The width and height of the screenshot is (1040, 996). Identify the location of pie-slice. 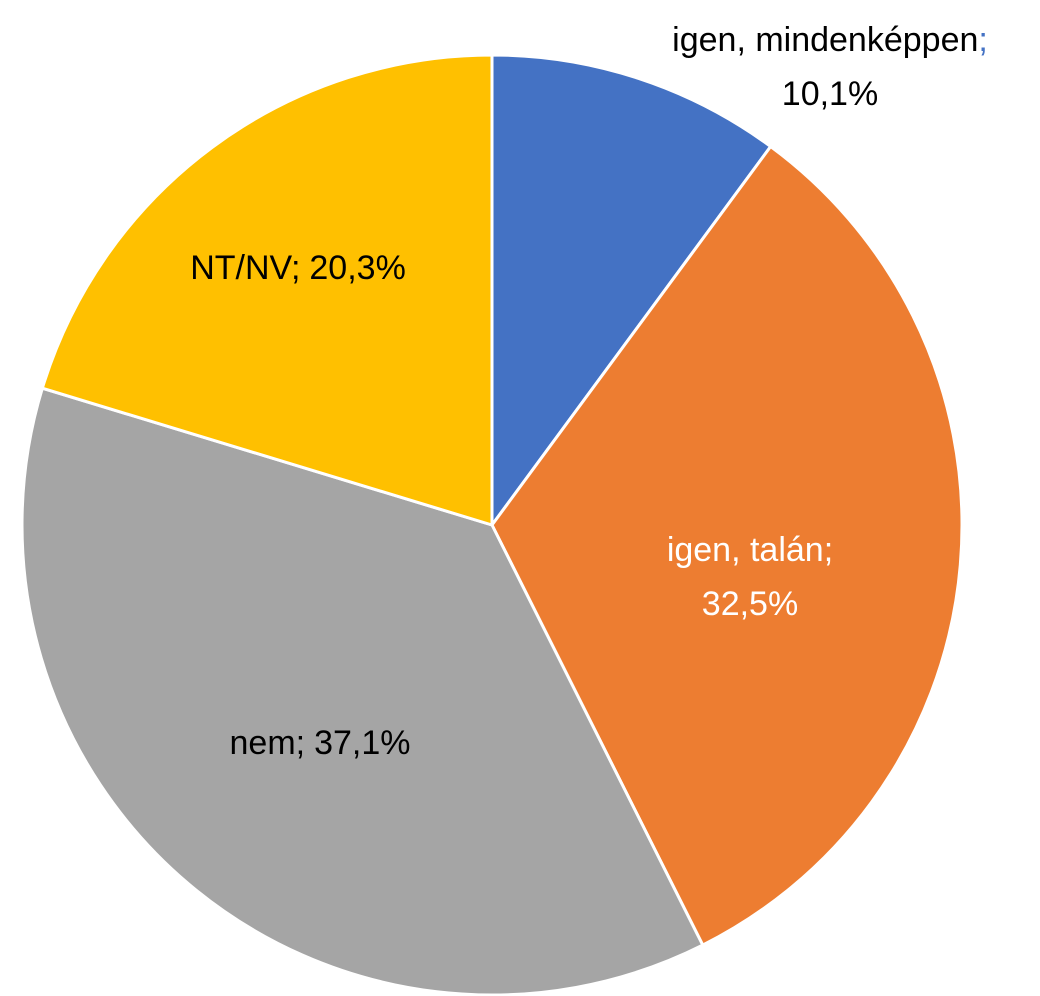
(631, 291).